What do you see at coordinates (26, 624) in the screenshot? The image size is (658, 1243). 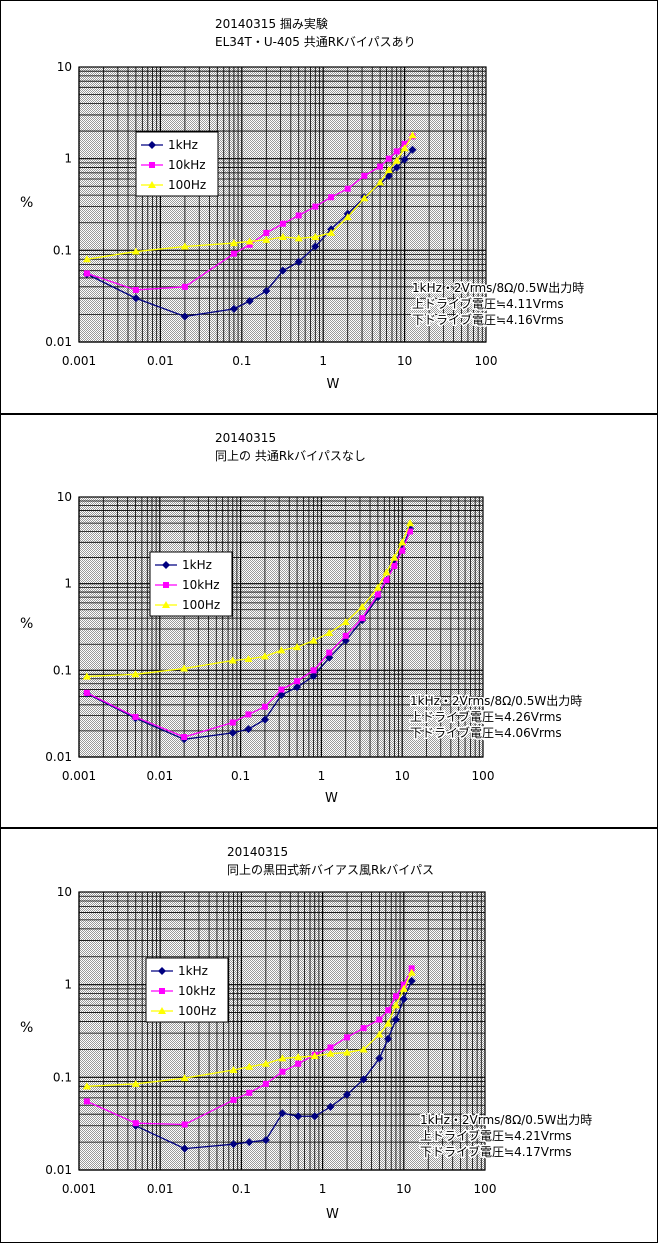 I see `y-axis-label: %` at bounding box center [26, 624].